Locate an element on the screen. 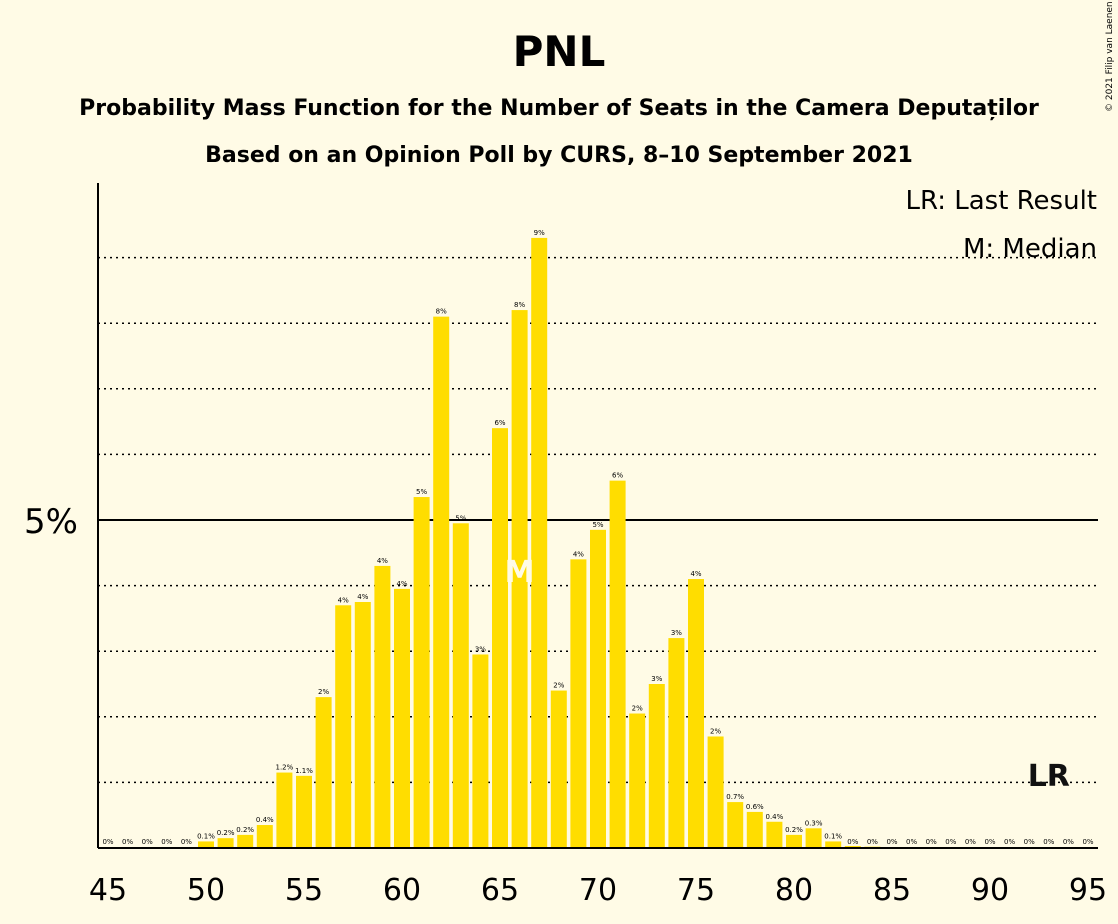 This screenshot has width=1118, height=924. bar-label-80: 0.2% is located at coordinates (794, 830).